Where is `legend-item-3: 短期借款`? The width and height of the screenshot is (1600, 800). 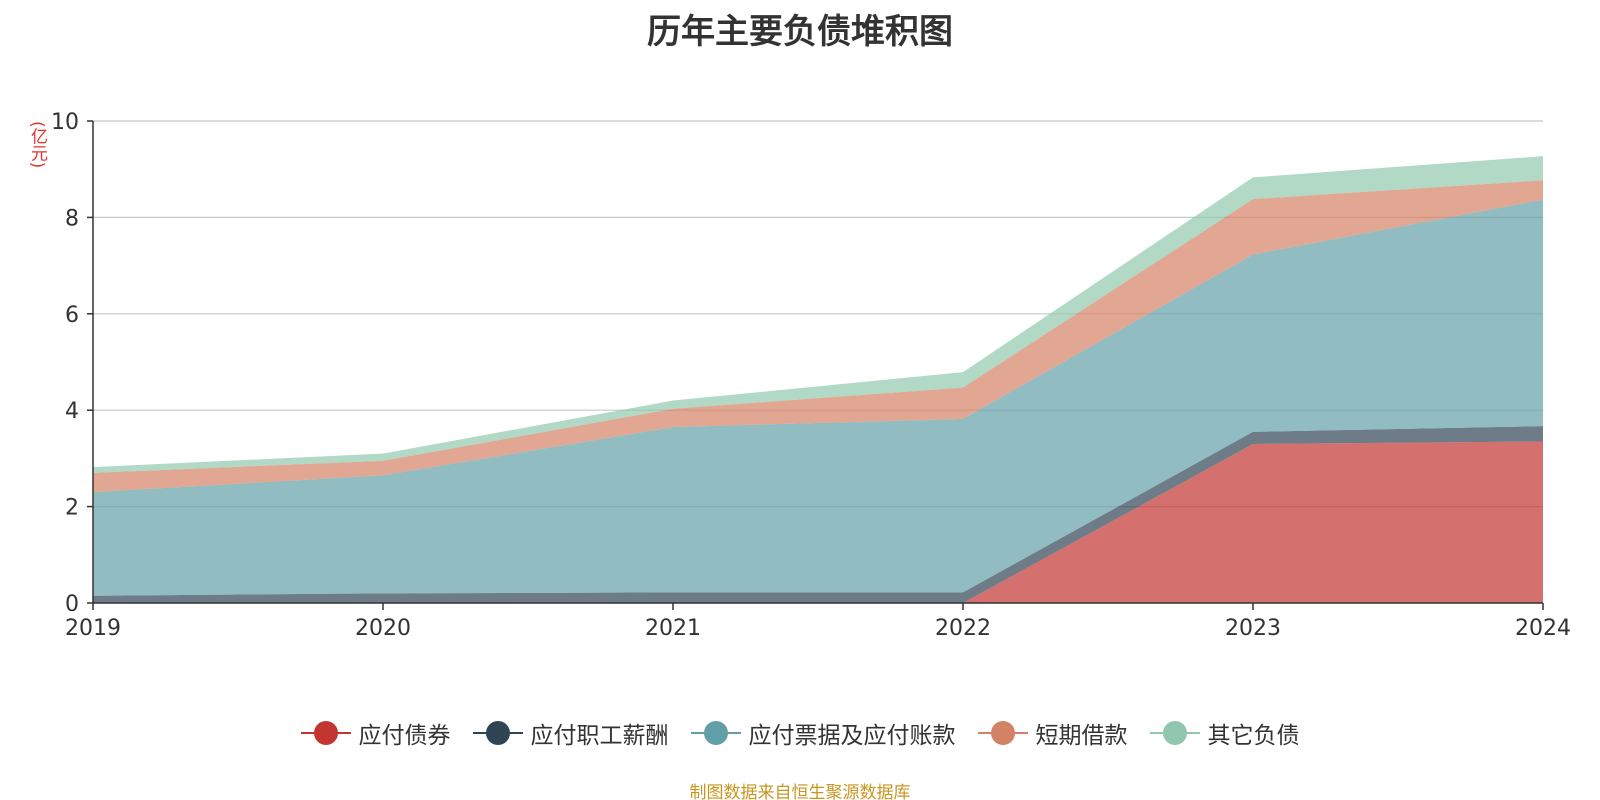 legend-item-3: 短期借款 is located at coordinates (1052, 733).